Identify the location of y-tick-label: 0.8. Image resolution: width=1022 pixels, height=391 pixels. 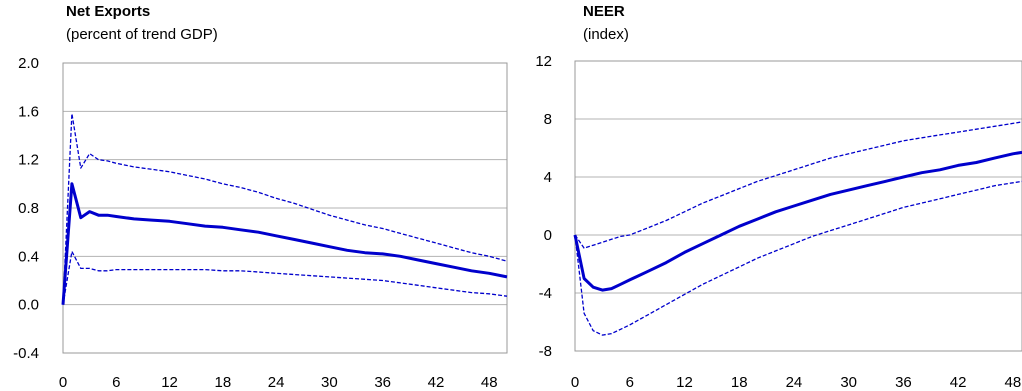
(28, 208).